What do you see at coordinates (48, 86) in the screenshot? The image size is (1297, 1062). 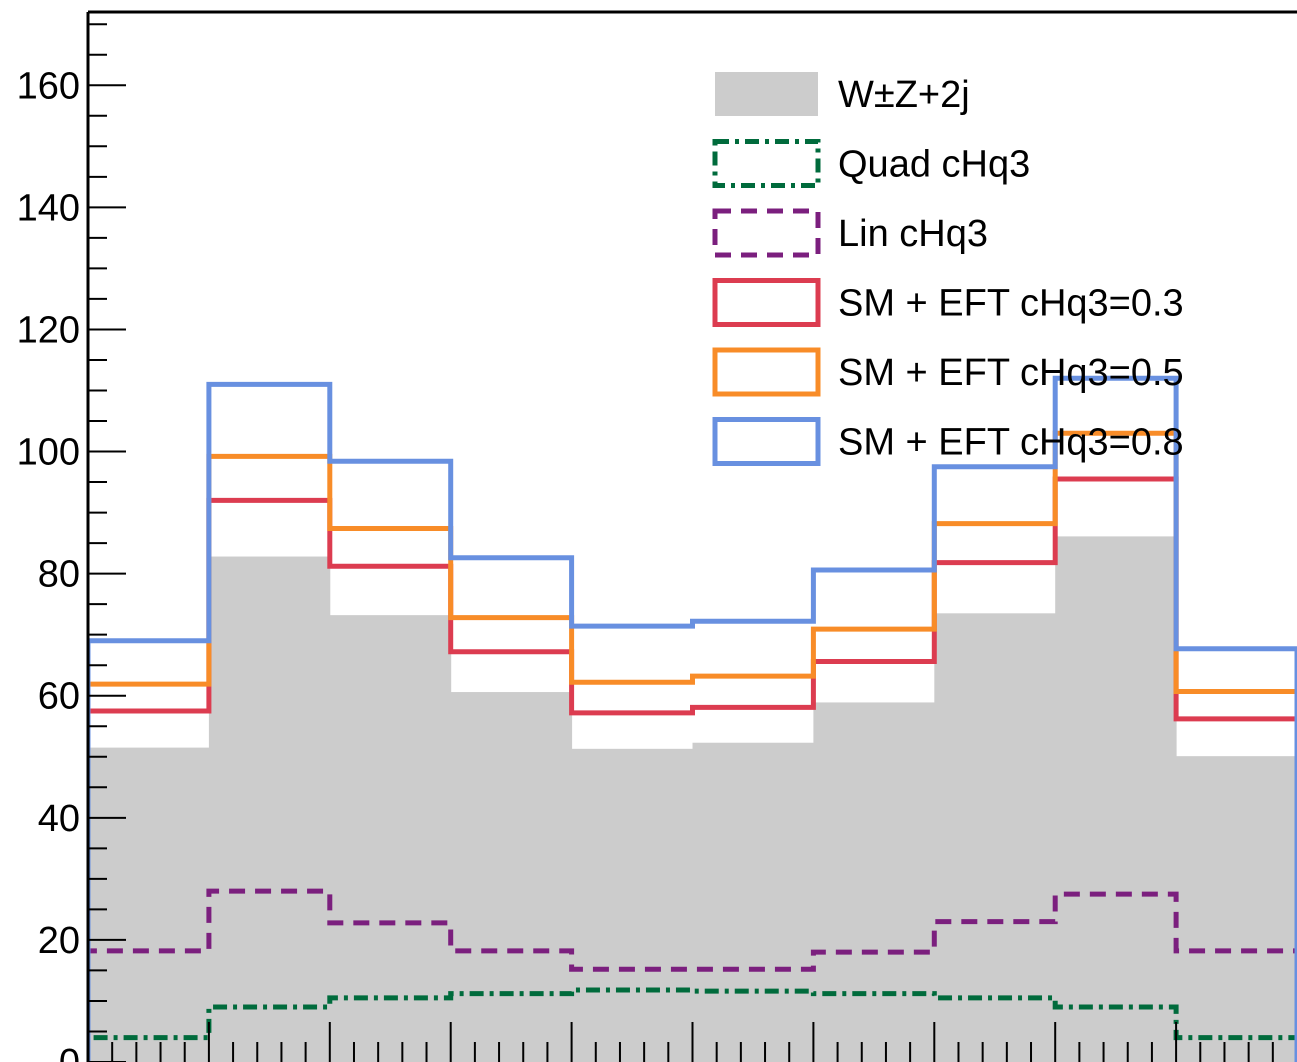 I see `y-tick-label: 160` at bounding box center [48, 86].